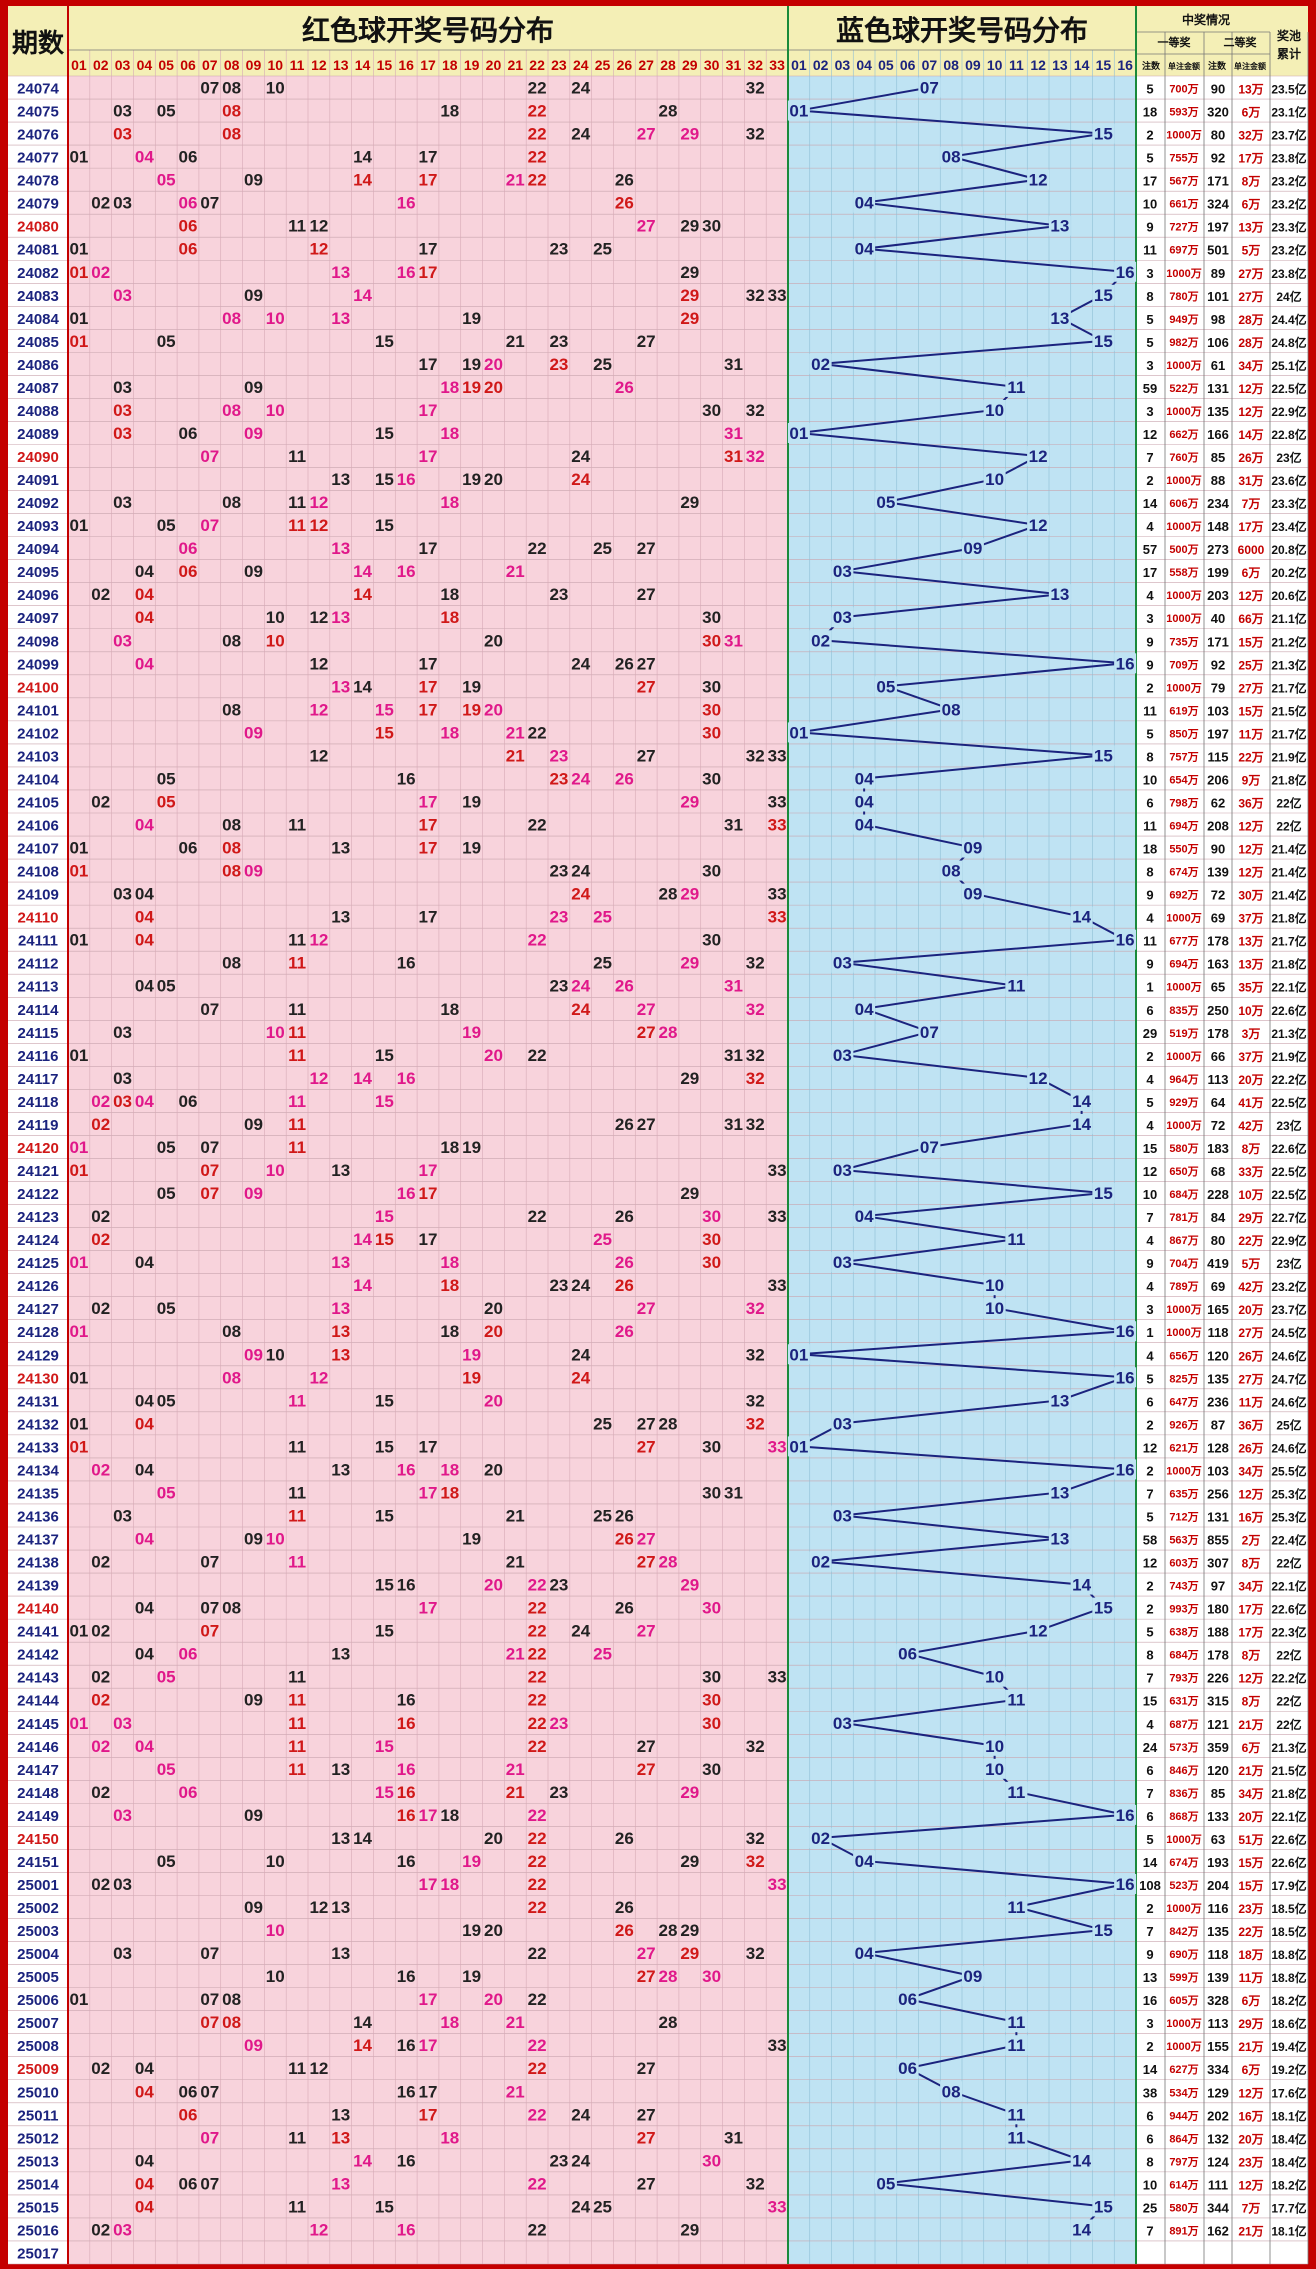  What do you see at coordinates (662, 2068) in the screenshot?
I see `table-row: 25009 02 04 11 12 22 27 14 627万 334 6万 19.2亿` at bounding box center [662, 2068].